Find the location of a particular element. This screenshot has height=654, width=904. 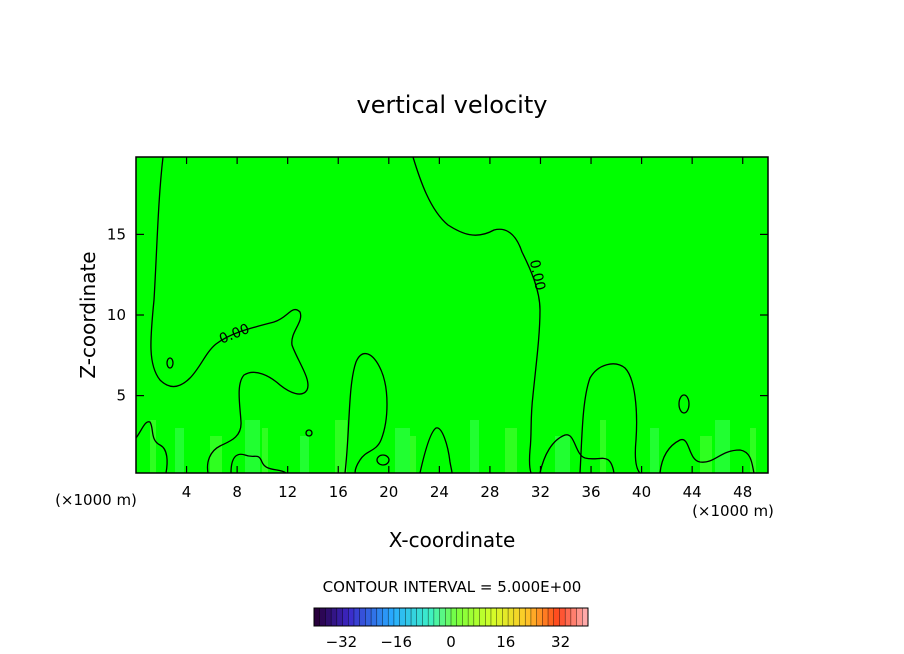

colorbar-frame is located at coordinates (451, 617).